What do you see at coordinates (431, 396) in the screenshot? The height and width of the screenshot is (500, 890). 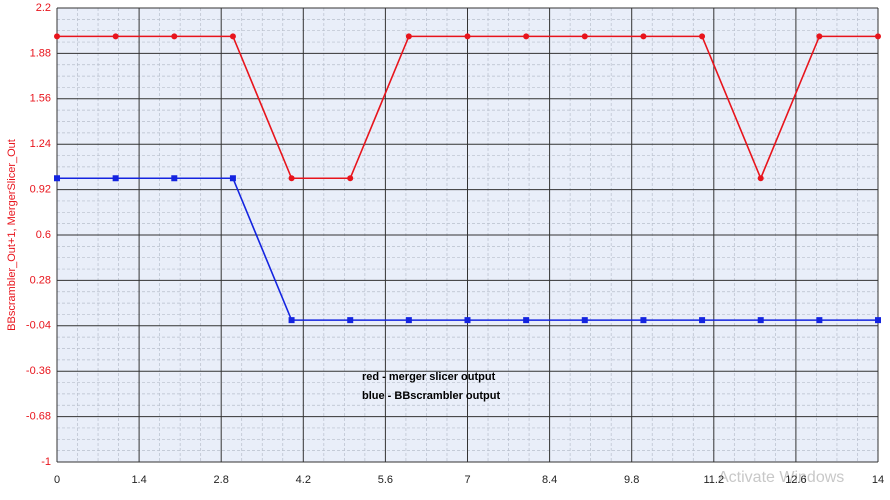 I see `legend-note: blue - BBscrambler output` at bounding box center [431, 396].